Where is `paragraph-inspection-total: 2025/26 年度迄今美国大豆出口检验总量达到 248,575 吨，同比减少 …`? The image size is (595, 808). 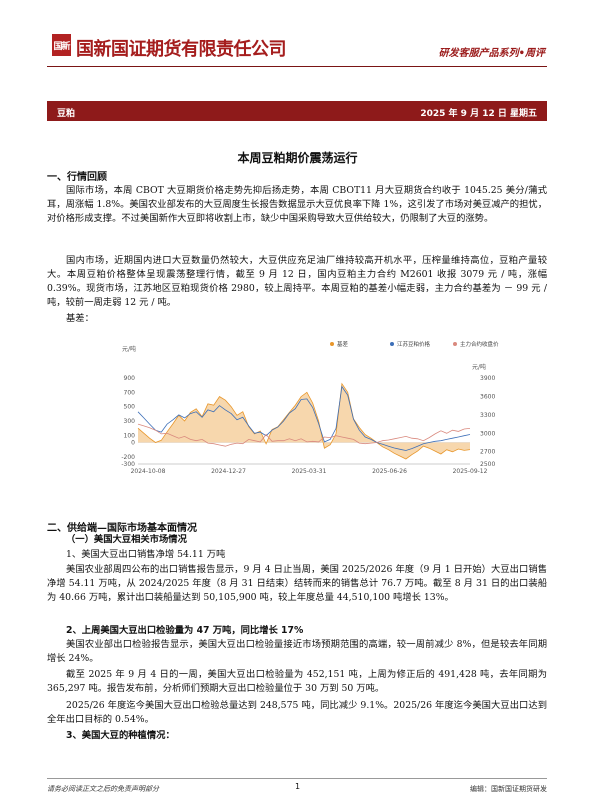 paragraph-inspection-total: 2025/26 年度迄今美国大豆出口检验总量达到 248,575 吨，同比减少 … is located at coordinates (297, 712).